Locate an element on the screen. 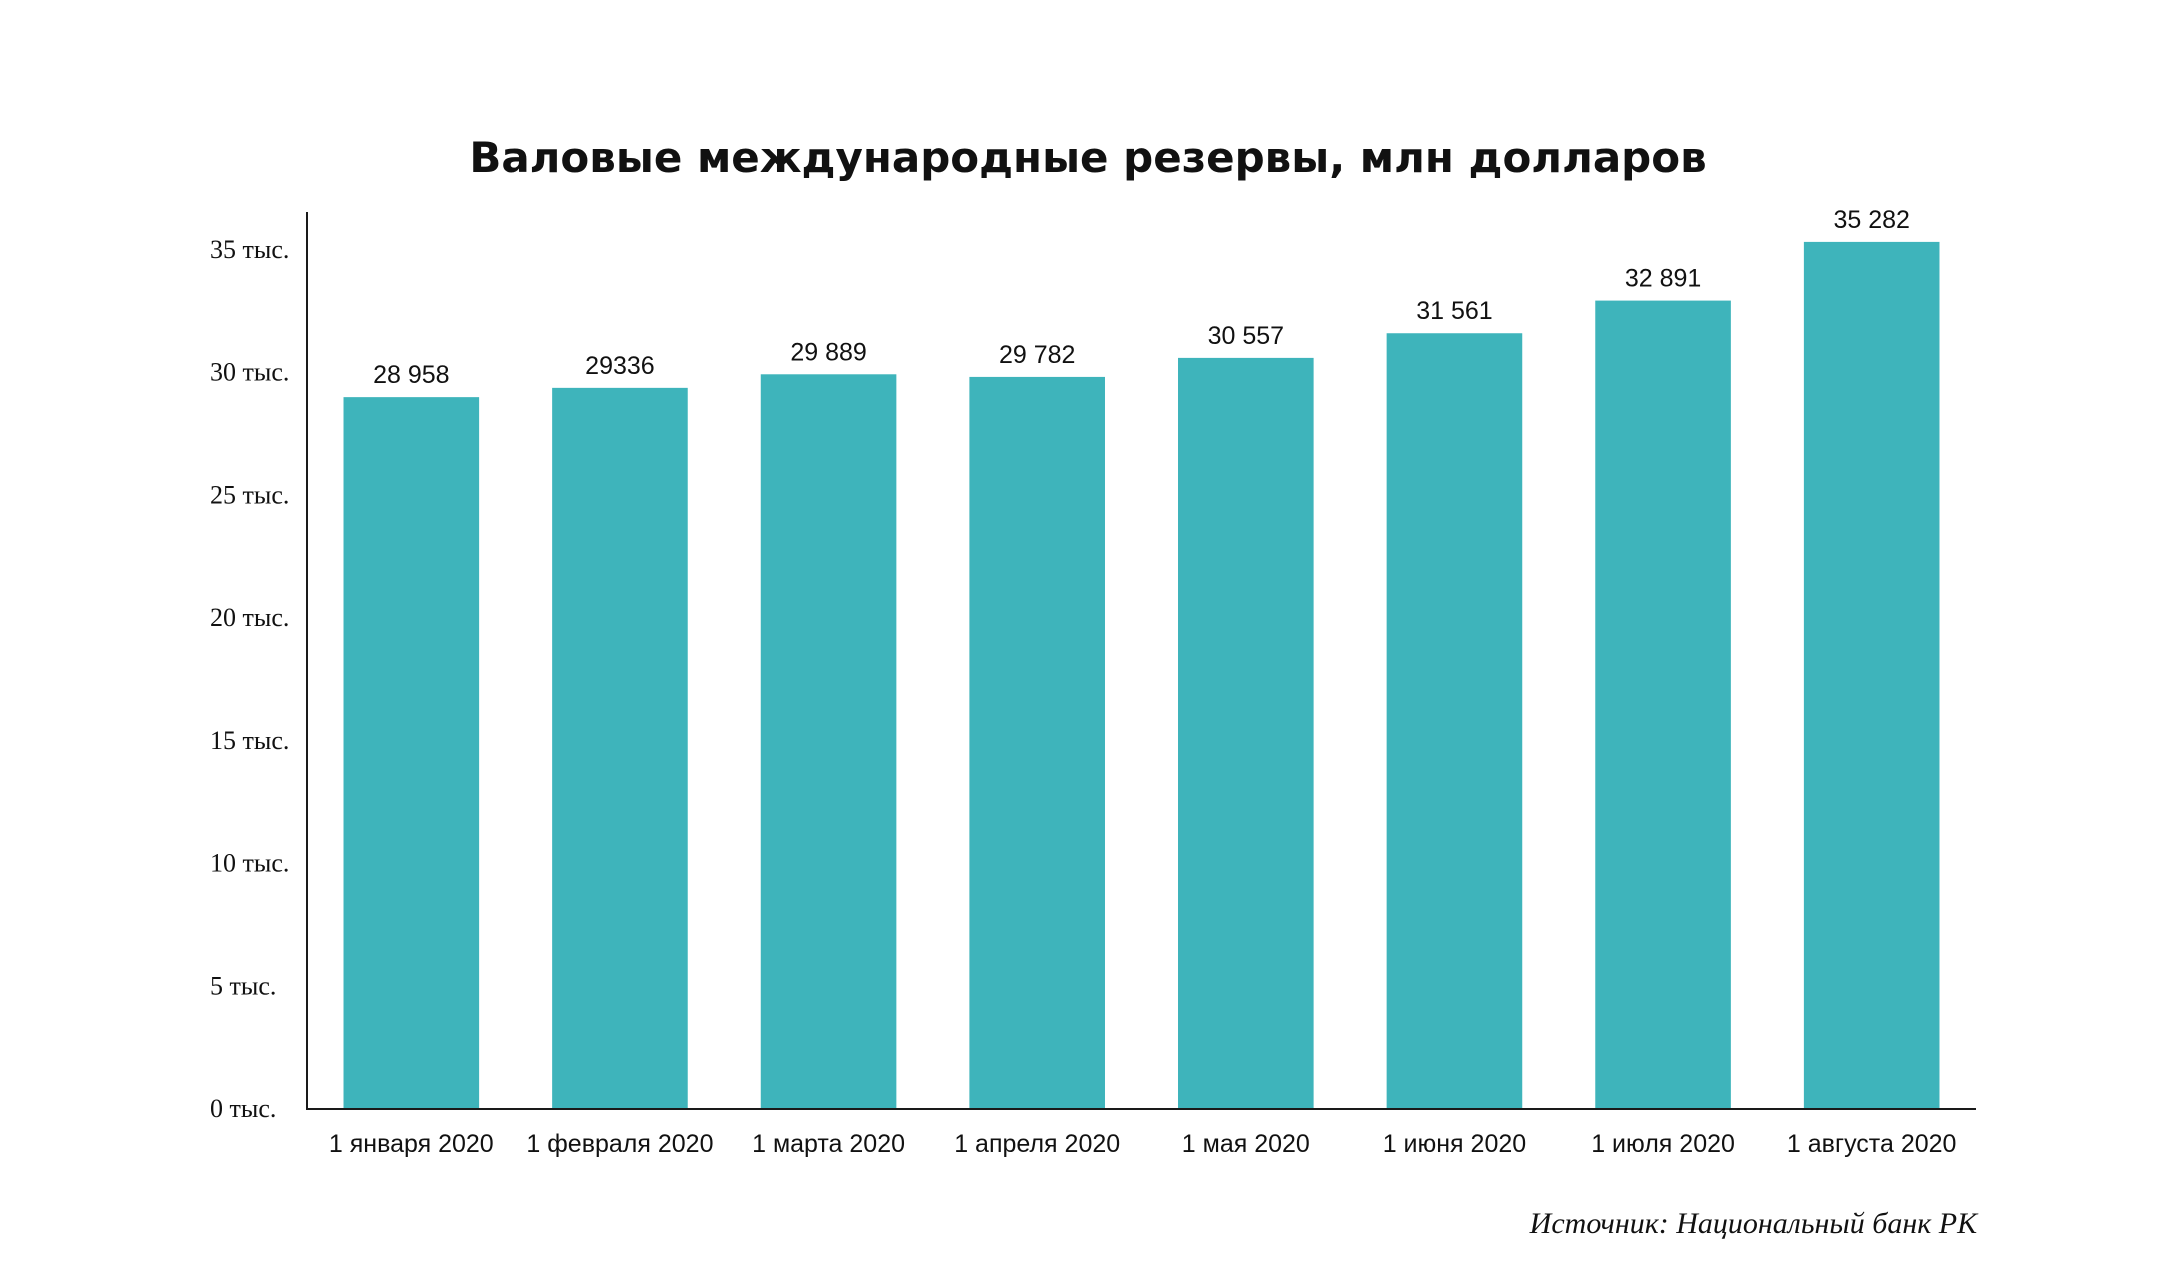 This screenshot has width=2160, height=1286. bar-value-label: 29336 is located at coordinates (620, 366).